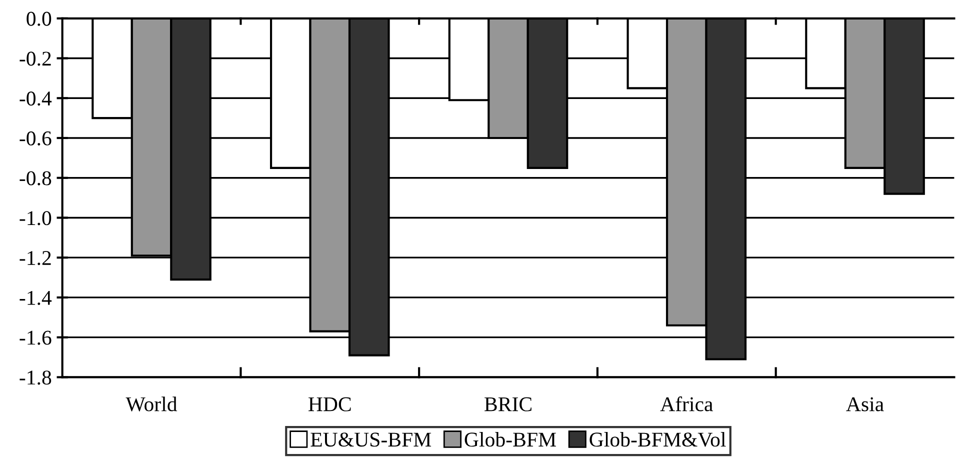 This screenshot has height=460, width=959. I want to click on y-tick-label: -0.8, so click(36, 178).